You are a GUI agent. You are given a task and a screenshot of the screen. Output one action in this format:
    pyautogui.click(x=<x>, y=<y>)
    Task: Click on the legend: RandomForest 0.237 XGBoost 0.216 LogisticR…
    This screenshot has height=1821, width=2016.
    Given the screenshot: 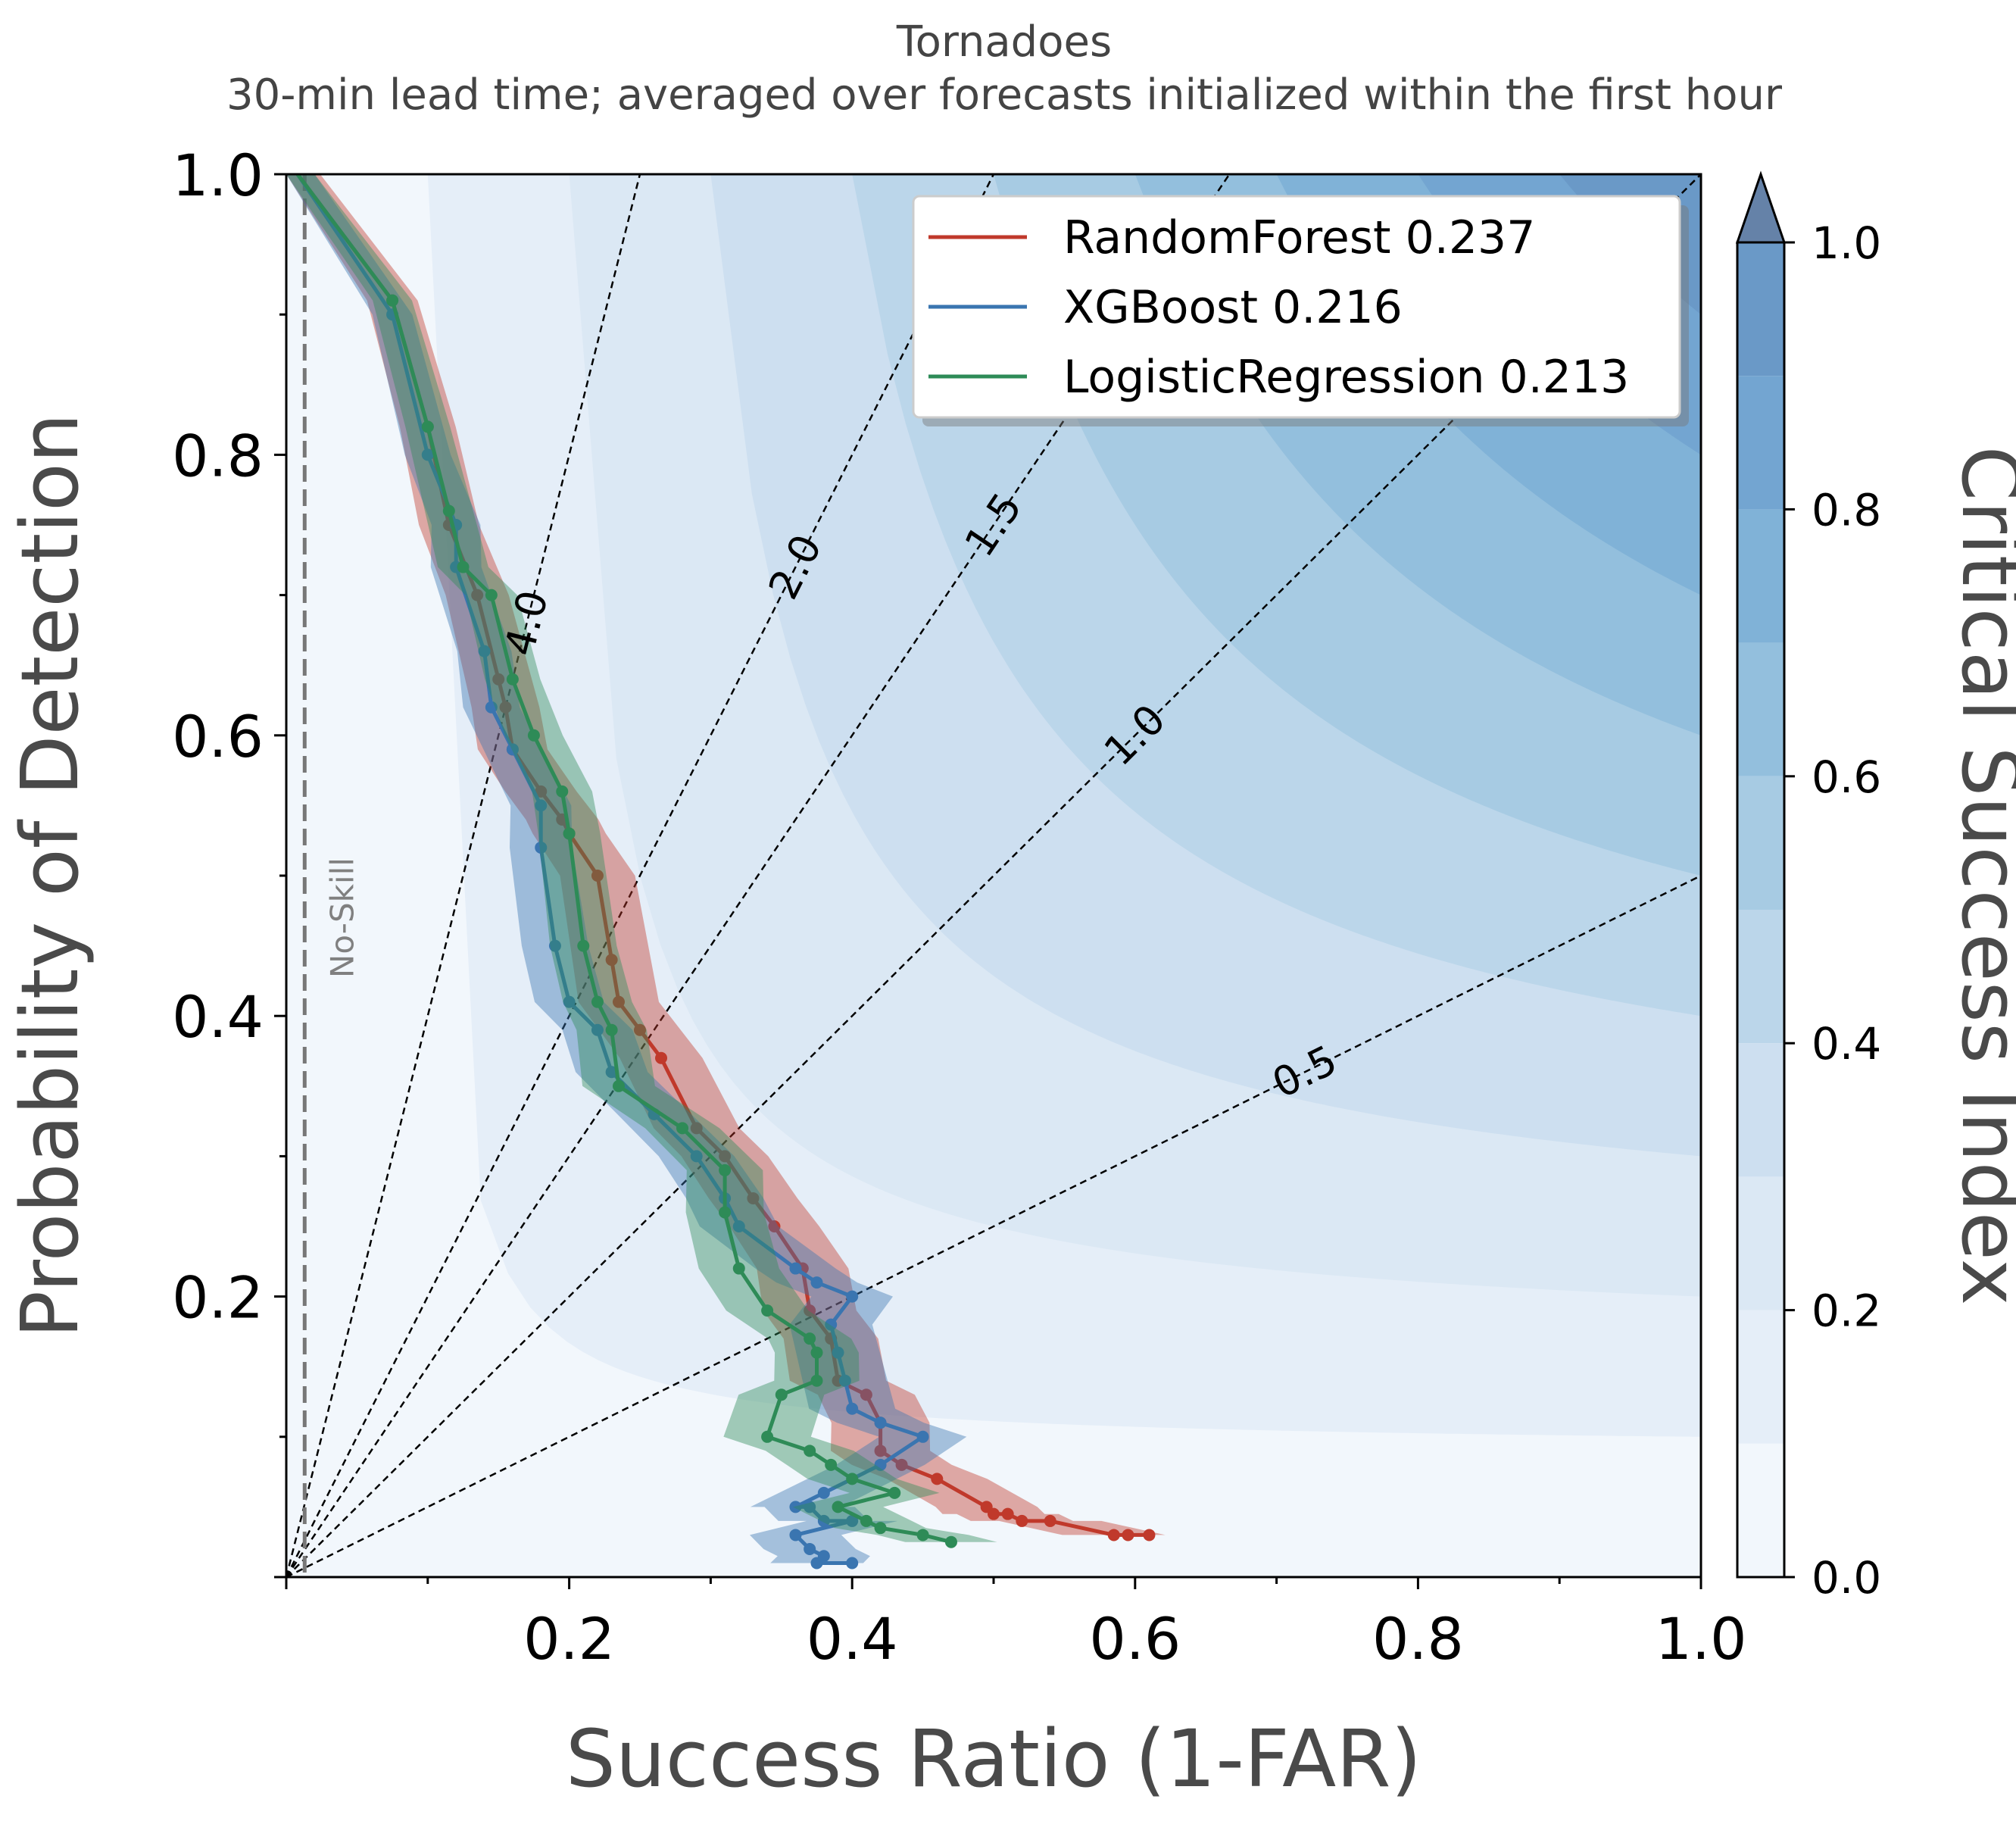 What is the action you would take?
    pyautogui.click(x=1300, y=310)
    